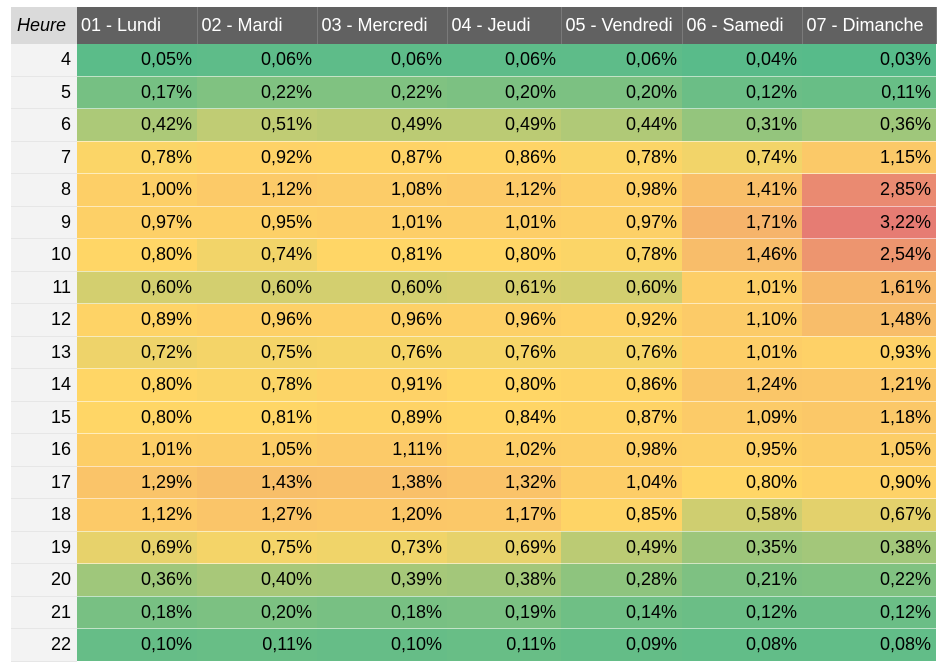  What do you see at coordinates (869, 157) in the screenshot?
I see `percentage-cell: 1,15%` at bounding box center [869, 157].